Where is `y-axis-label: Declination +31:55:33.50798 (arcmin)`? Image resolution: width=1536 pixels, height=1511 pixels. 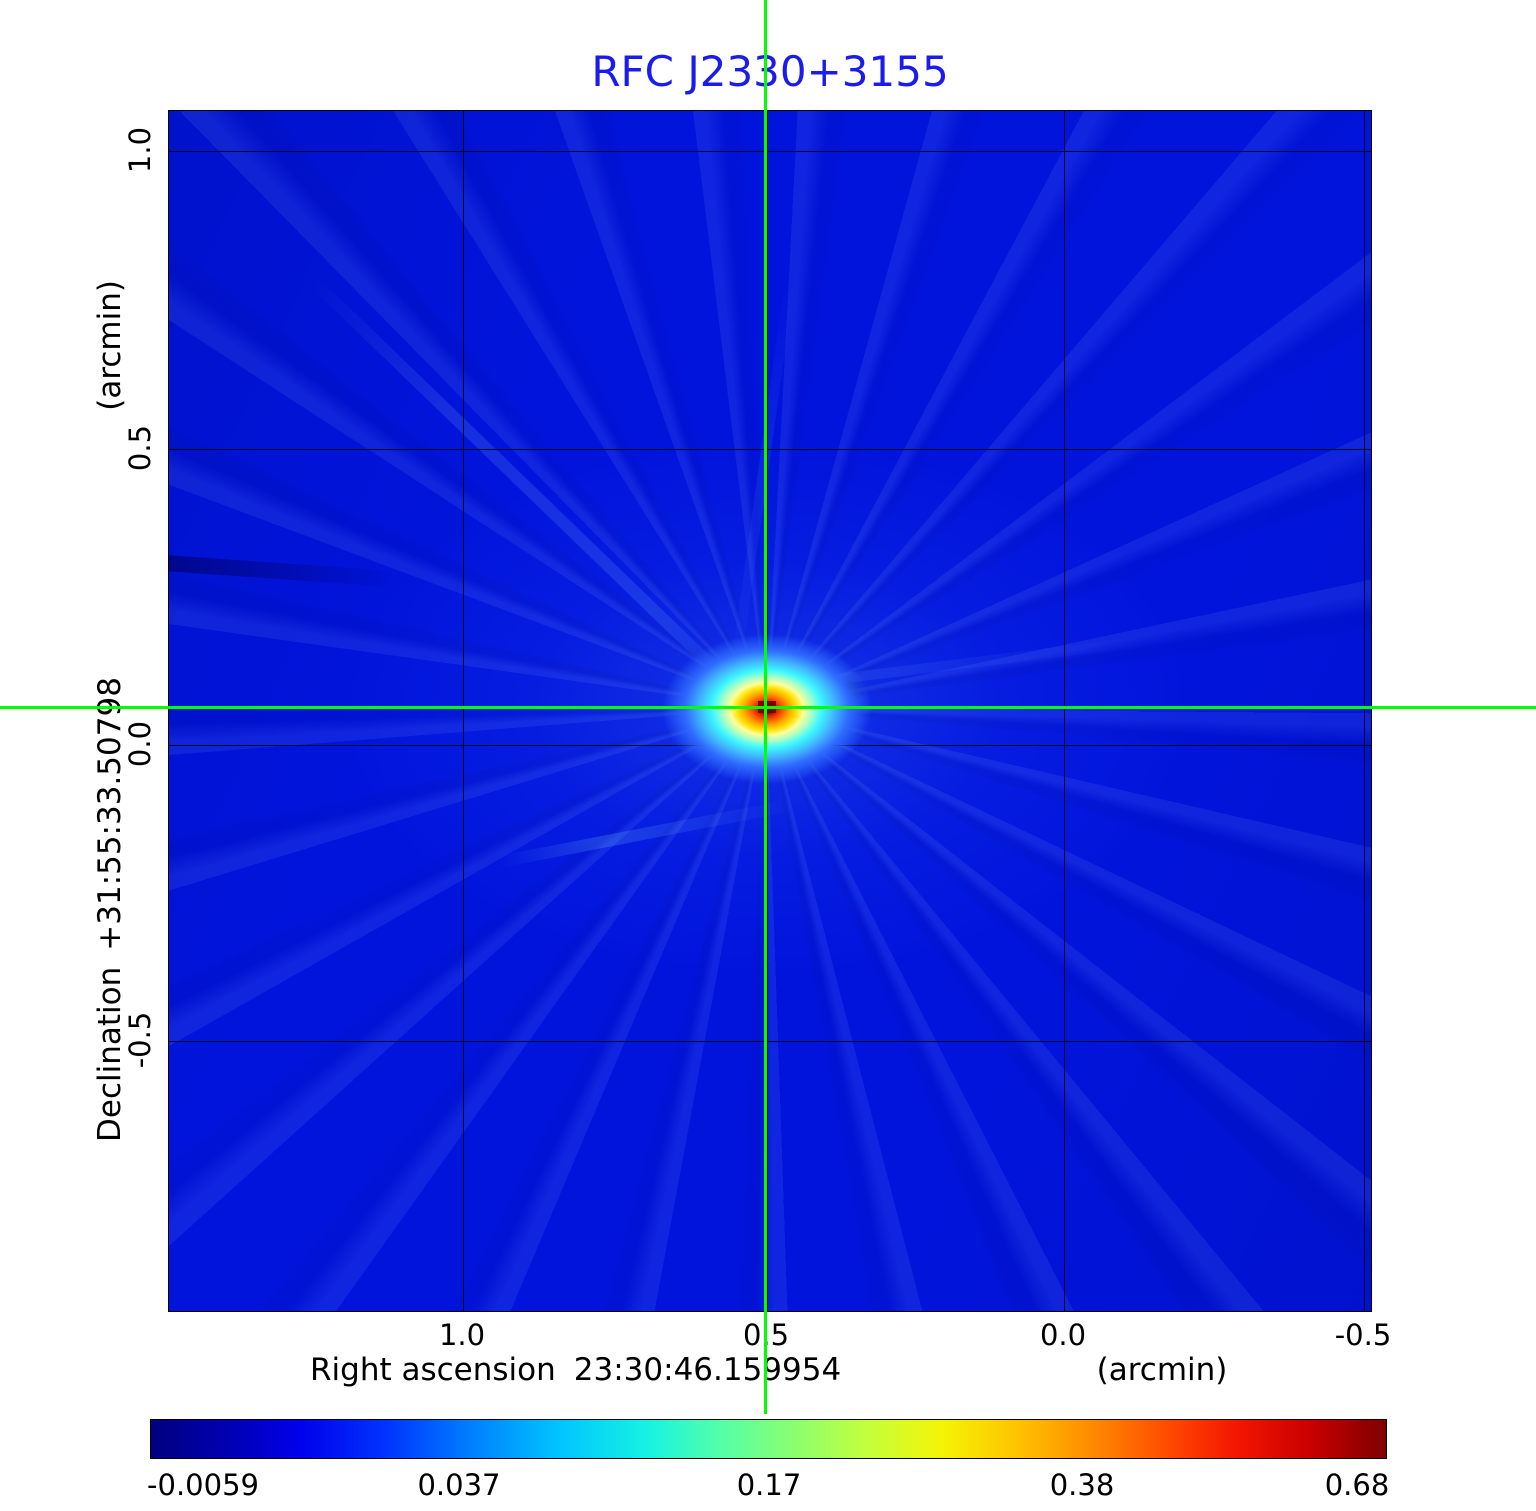
y-axis-label: Declination +31:55:33.50798 (arcmin) is located at coordinates (110, 711).